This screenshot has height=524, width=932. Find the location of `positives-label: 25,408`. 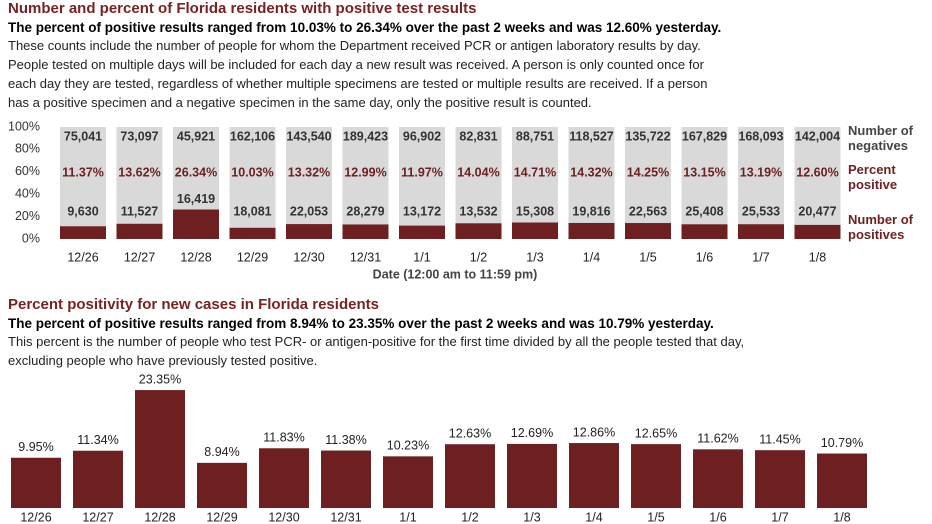

positives-label: 25,408 is located at coordinates (704, 211).